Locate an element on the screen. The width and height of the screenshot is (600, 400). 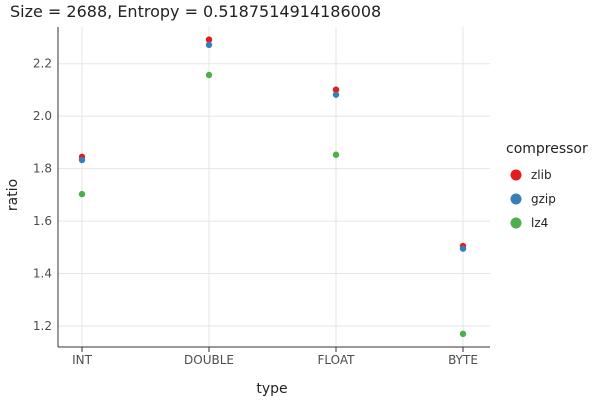
y-tick-label: 2.0 is located at coordinates (42, 116).